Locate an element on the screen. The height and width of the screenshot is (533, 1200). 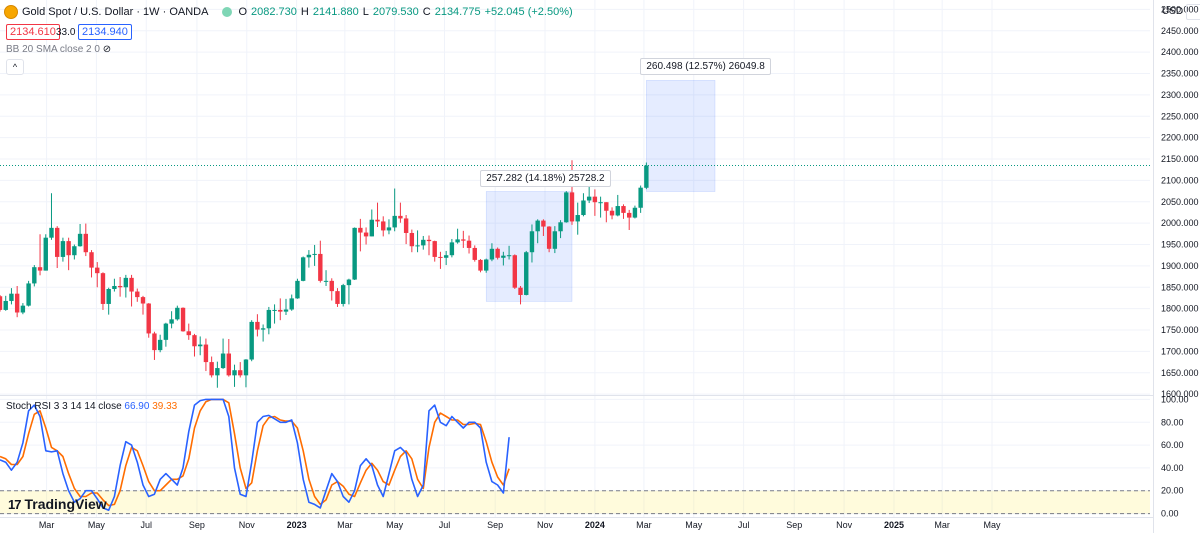
stoch-rsi-d-value: 39.33 is located at coordinates (165, 406).